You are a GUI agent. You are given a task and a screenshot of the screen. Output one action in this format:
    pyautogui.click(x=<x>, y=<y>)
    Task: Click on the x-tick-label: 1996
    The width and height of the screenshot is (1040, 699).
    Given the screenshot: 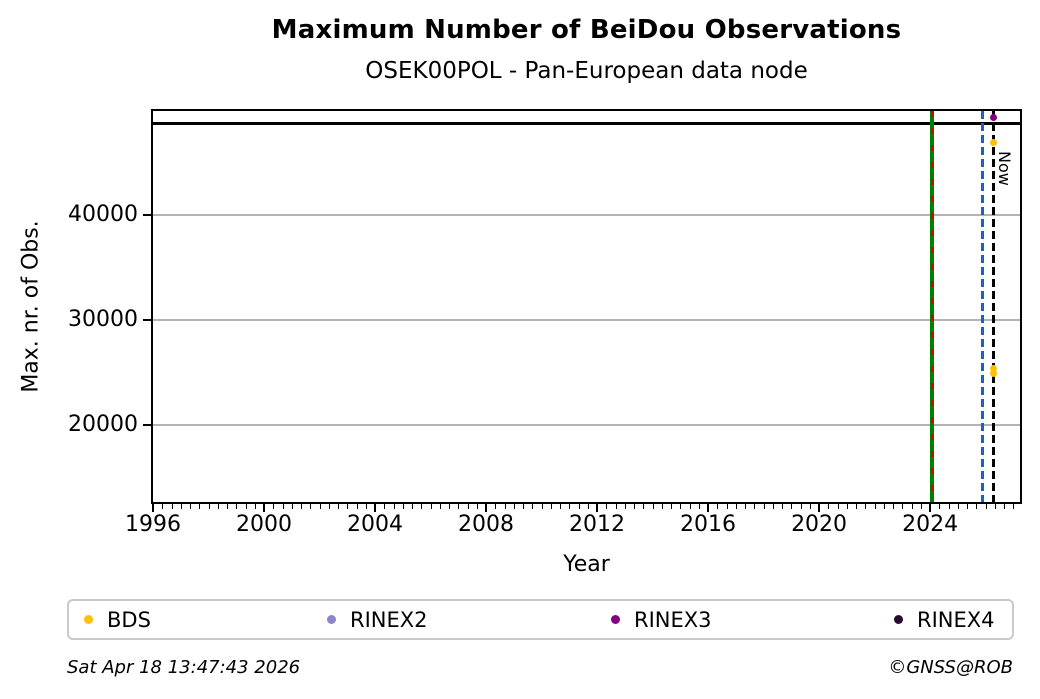 What is the action you would take?
    pyautogui.click(x=153, y=524)
    